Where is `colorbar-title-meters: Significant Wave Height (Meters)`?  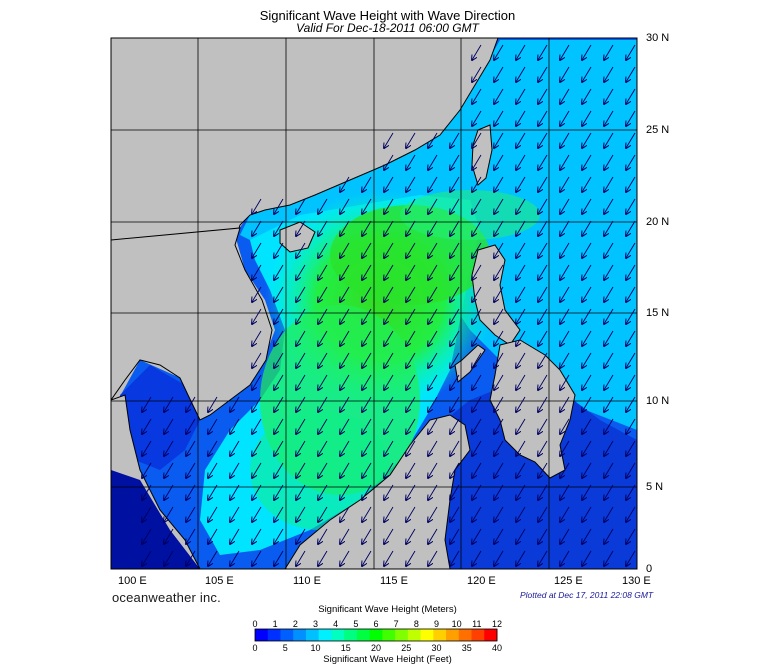 colorbar-title-meters: Significant Wave Height (Meters) is located at coordinates (387, 609).